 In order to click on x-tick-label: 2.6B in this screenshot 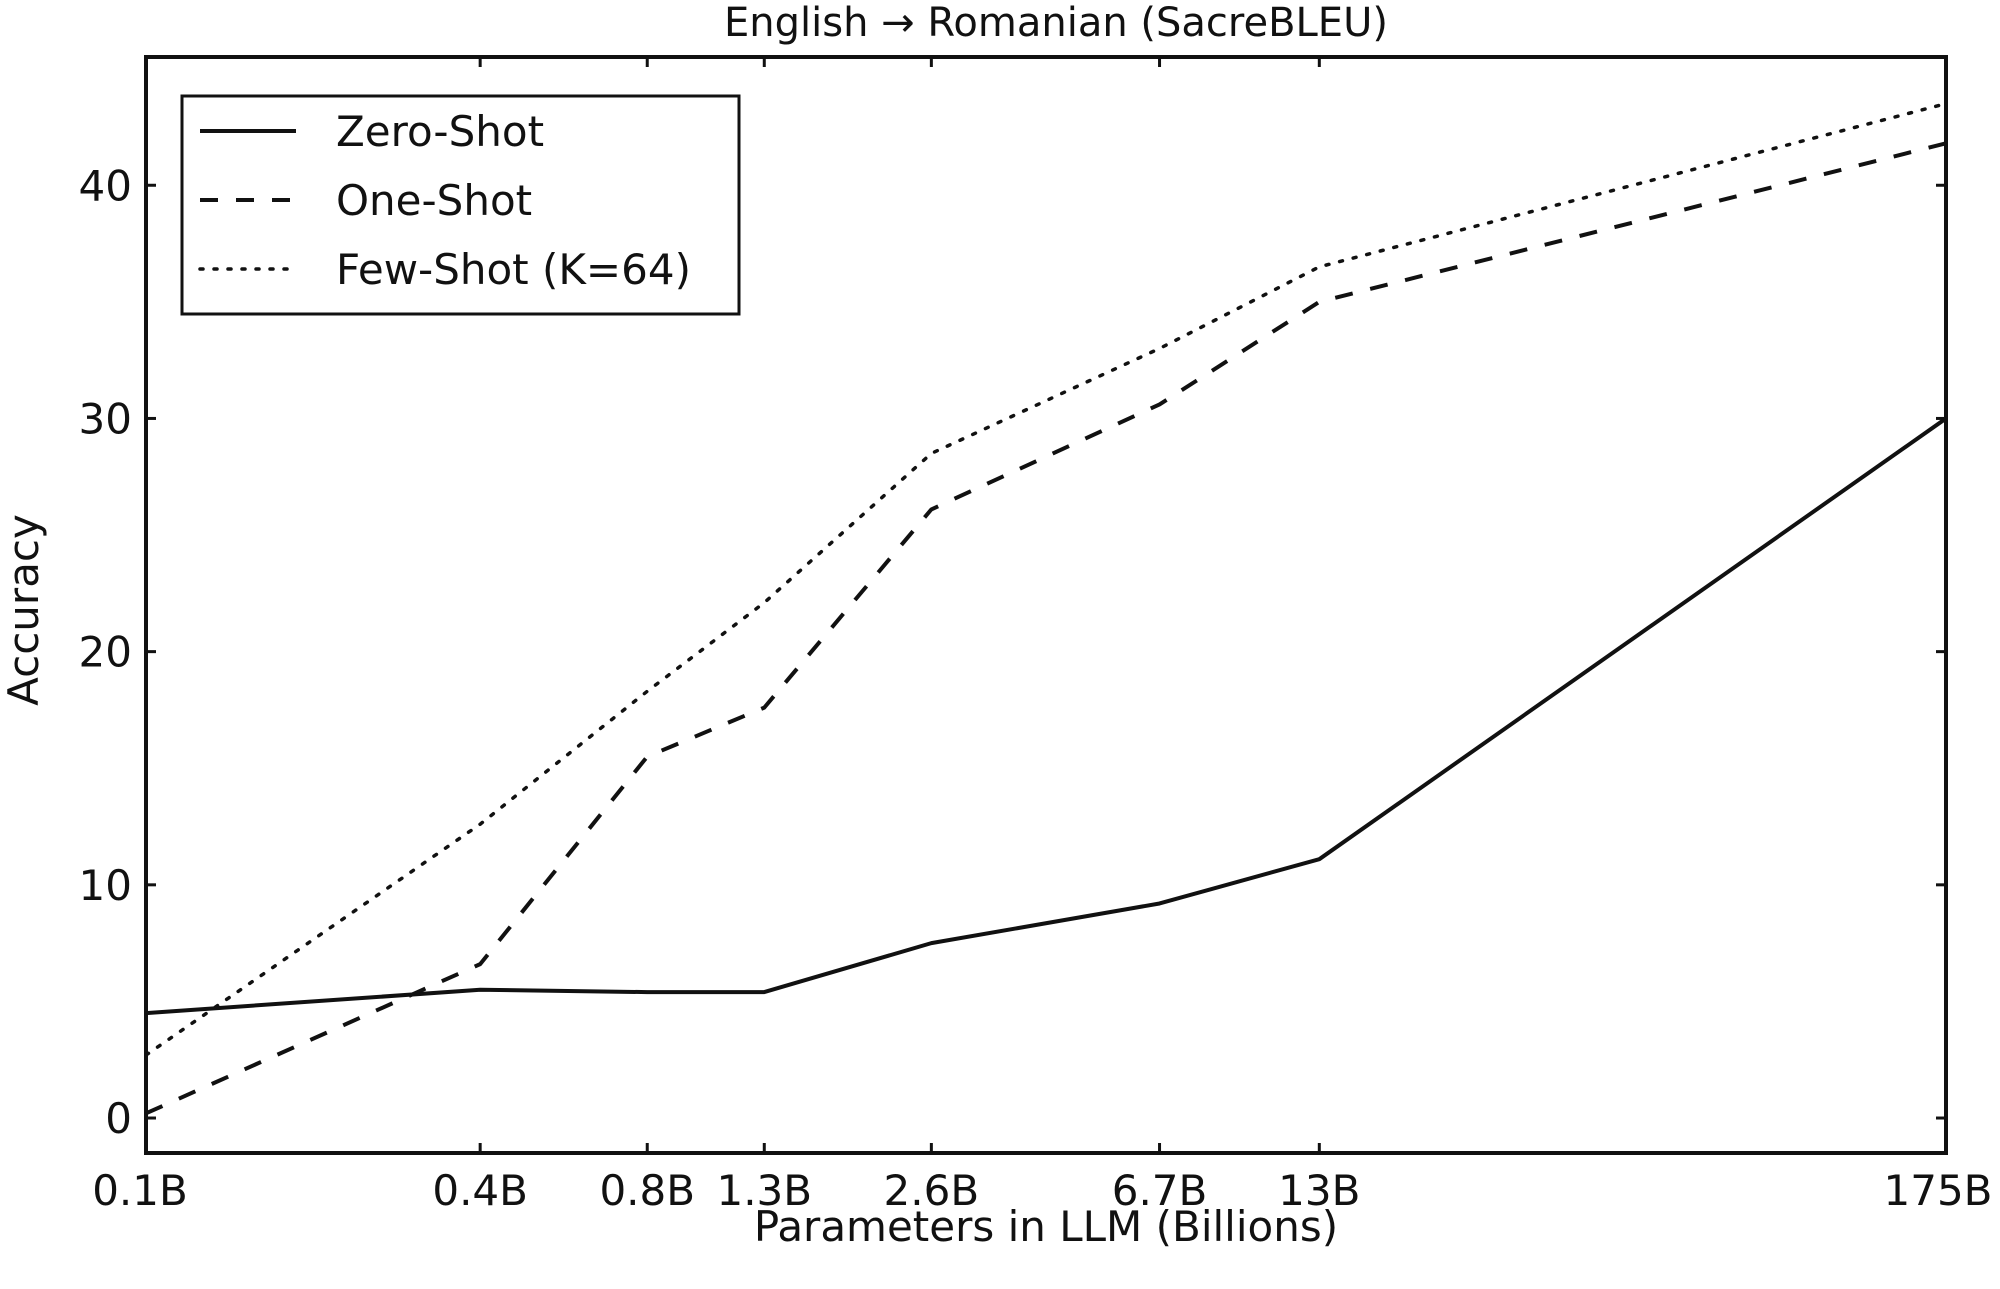, I will do `click(932, 1190)`.